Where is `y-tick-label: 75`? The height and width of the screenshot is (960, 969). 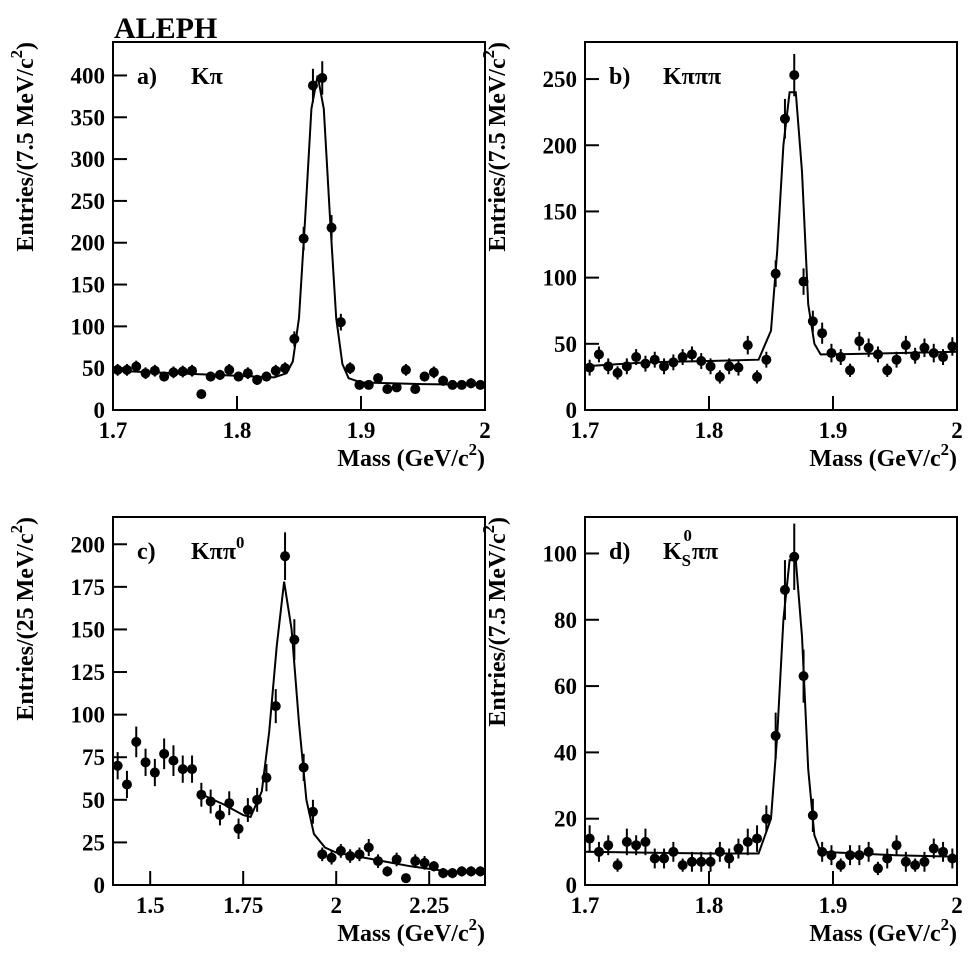 y-tick-label: 75 is located at coordinates (93, 757).